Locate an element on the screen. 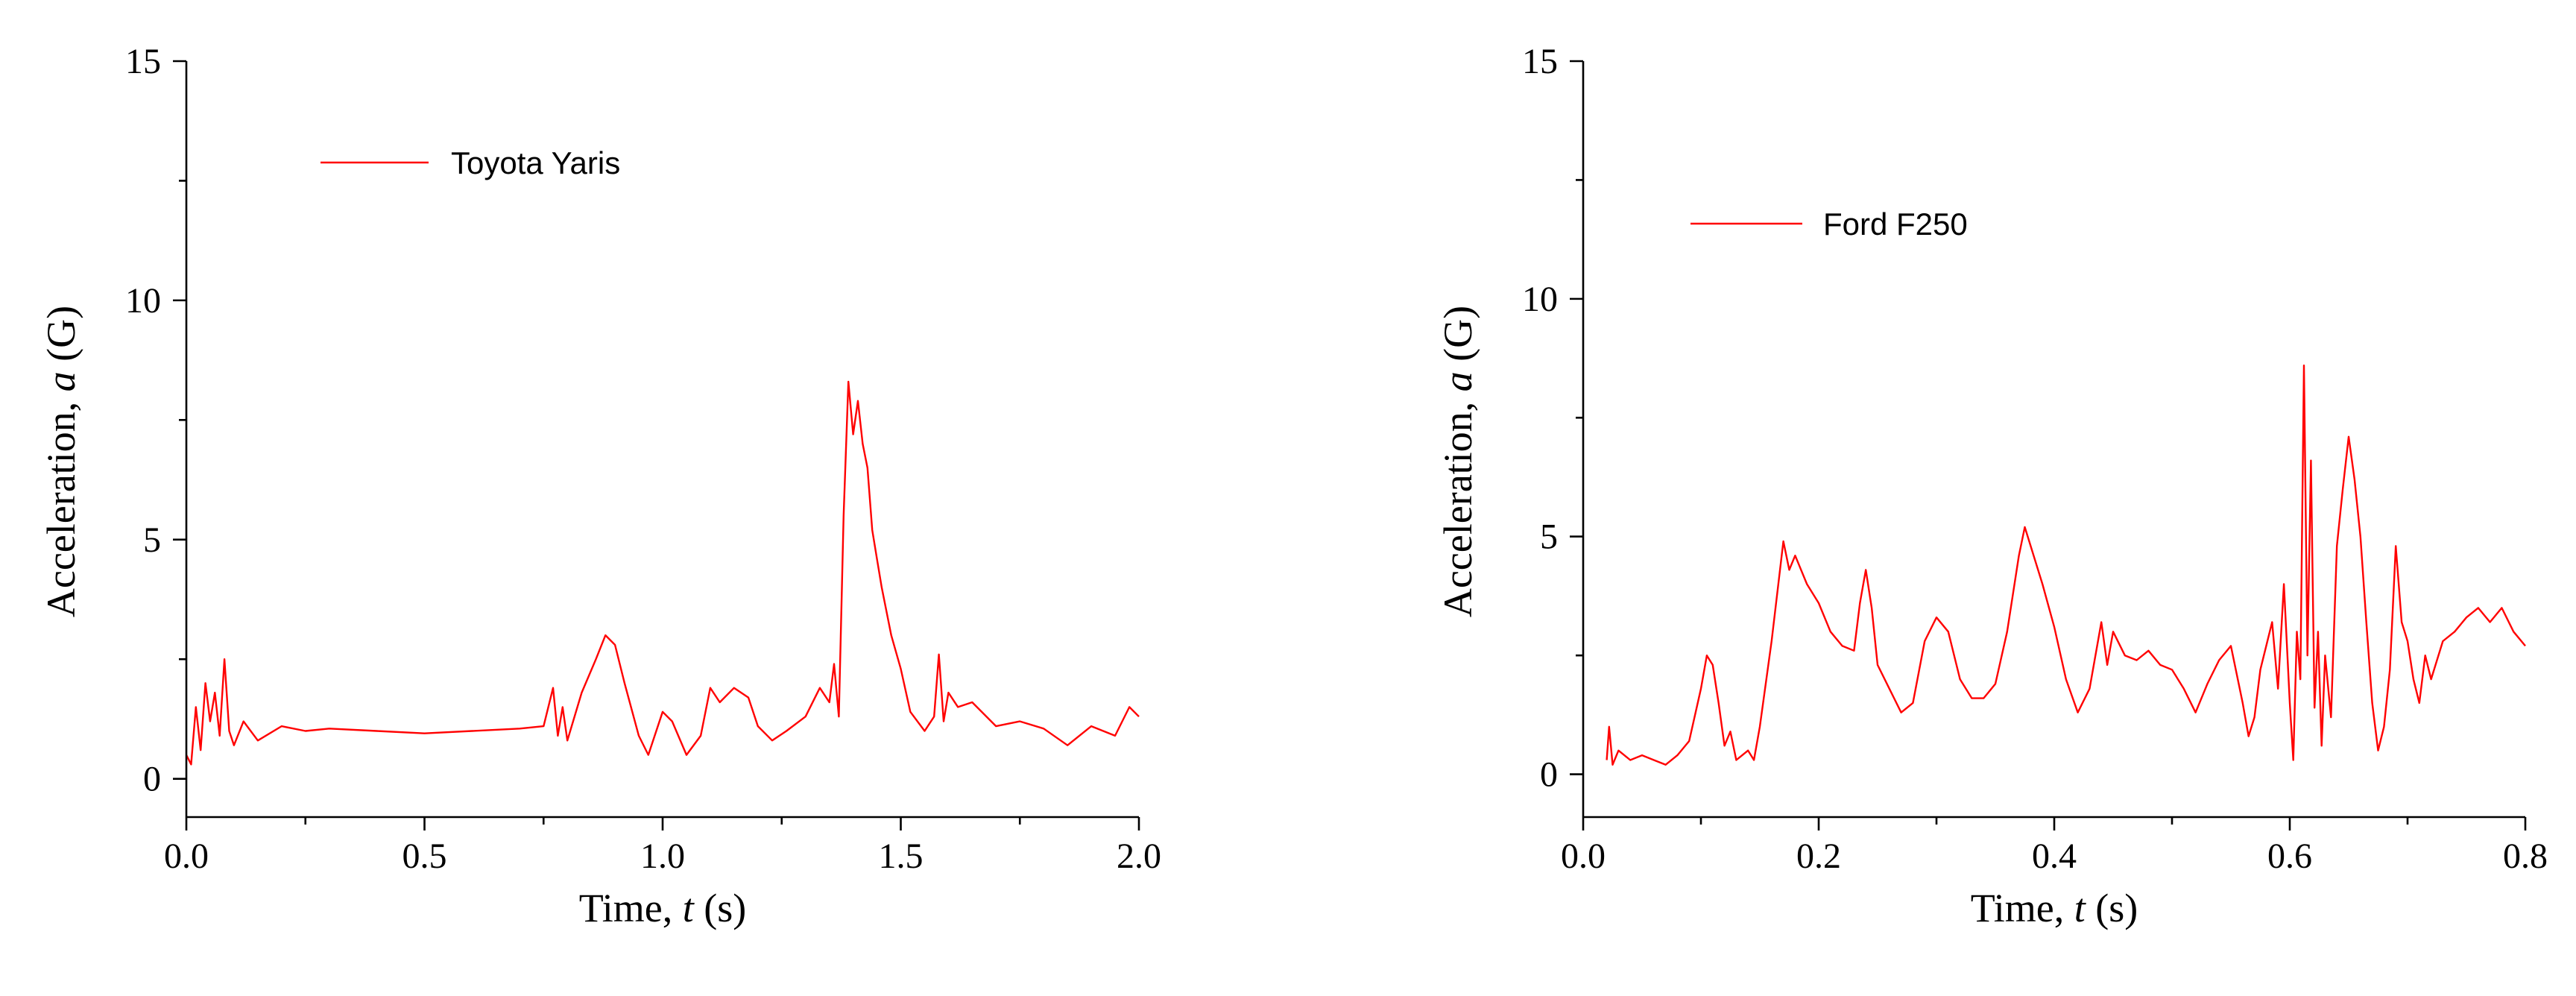  x-tick-label: 2.0 is located at coordinates (1139, 856).